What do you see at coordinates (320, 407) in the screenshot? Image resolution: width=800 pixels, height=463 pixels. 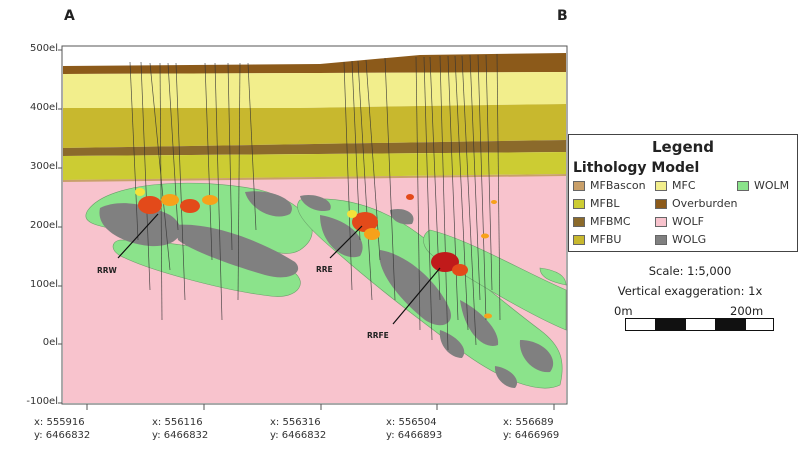 I see `easting-ticks` at bounding box center [320, 407].